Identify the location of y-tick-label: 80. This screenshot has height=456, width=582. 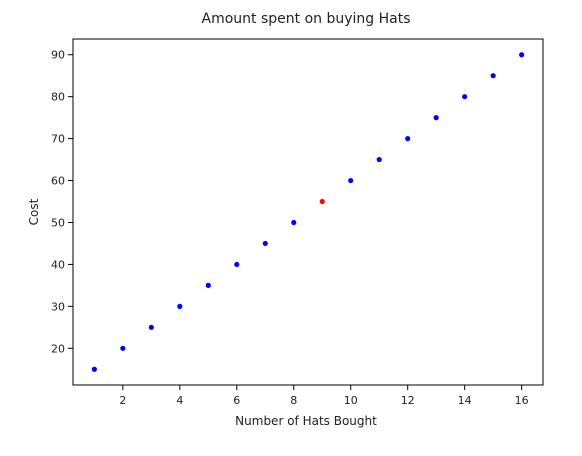
(58, 97).